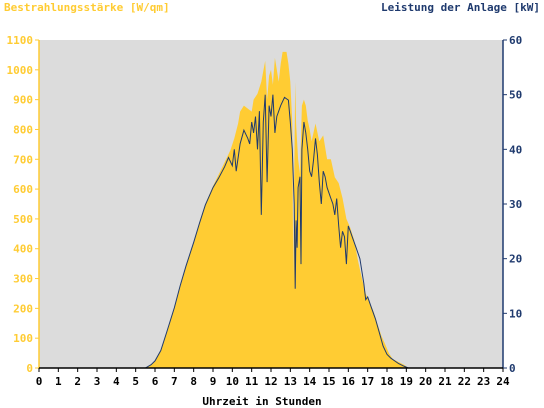 This screenshot has width=544, height=408. Describe the element at coordinates (515, 313) in the screenshot. I see `right-tick-label: 10` at that location.